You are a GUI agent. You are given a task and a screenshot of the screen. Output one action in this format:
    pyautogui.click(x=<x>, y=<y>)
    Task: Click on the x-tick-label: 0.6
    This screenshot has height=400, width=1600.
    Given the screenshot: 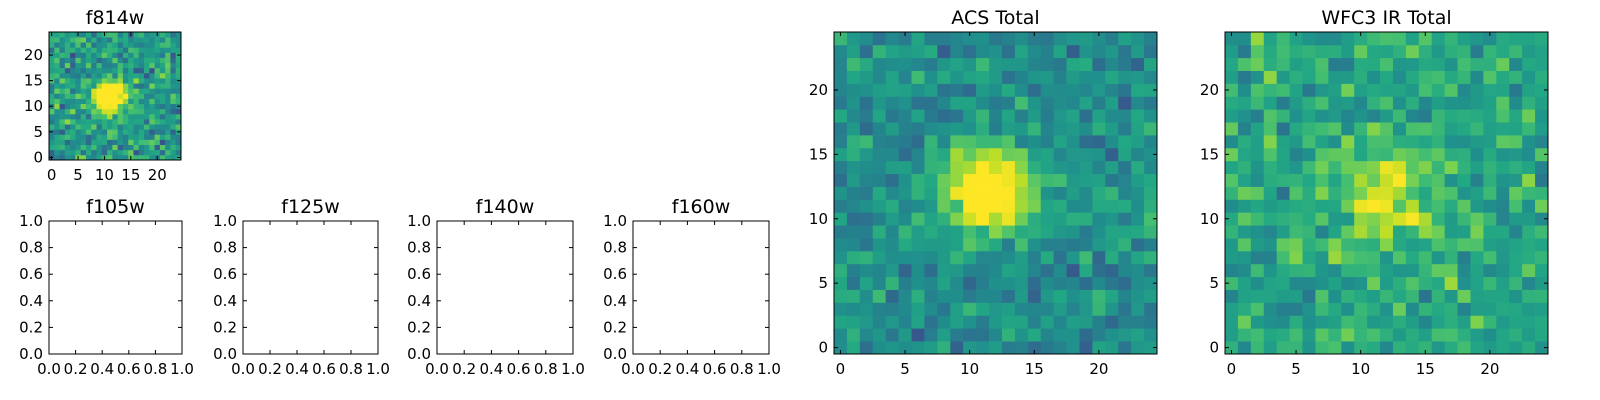 What is the action you would take?
    pyautogui.click(x=129, y=369)
    